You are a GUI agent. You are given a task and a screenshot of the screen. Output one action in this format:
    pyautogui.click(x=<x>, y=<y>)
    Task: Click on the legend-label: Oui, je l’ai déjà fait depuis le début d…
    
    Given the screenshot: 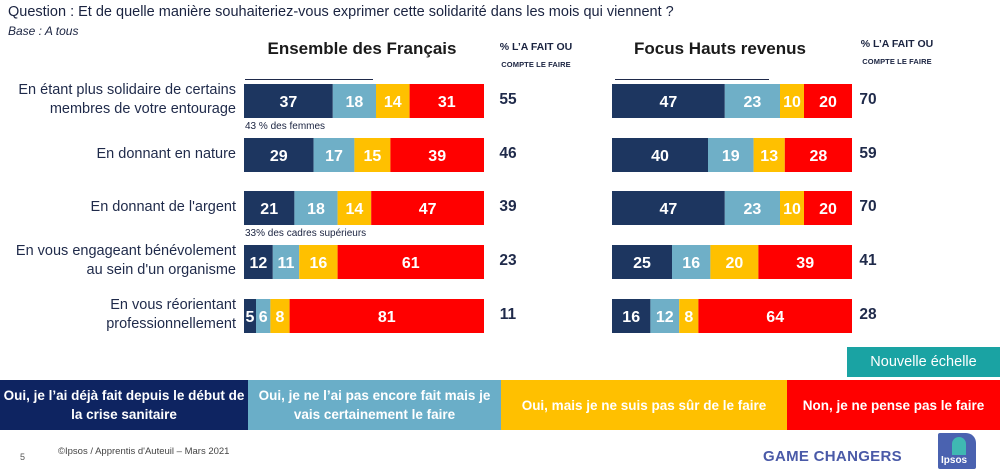 What is the action you would take?
    pyautogui.click(x=124, y=405)
    